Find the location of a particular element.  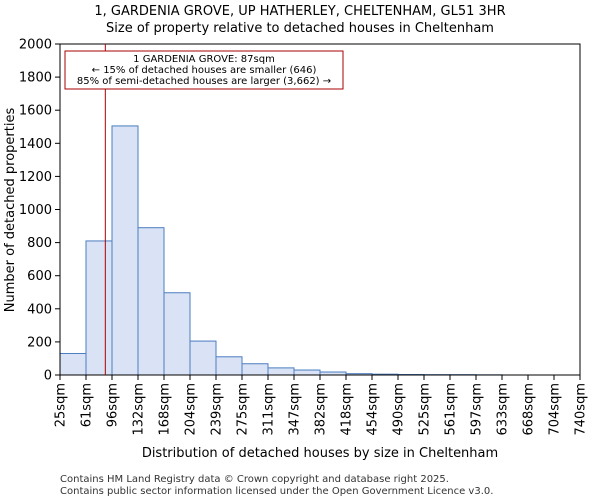

x-tick-label: 275sqm is located at coordinates (243, 409).